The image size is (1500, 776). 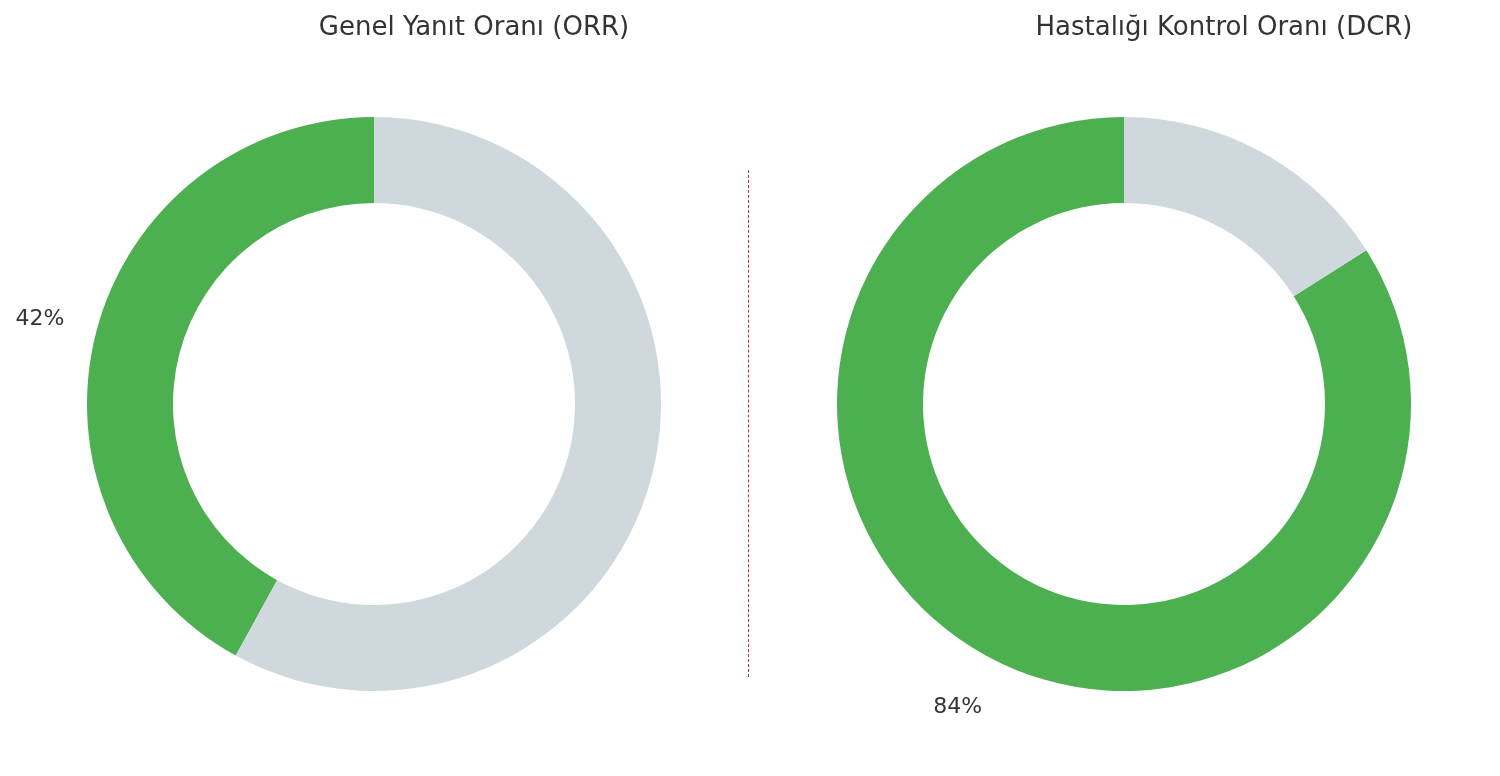 I want to click on chart-title: Hastalığı Kontrol Oranı (DCR), so click(x=1224, y=26).